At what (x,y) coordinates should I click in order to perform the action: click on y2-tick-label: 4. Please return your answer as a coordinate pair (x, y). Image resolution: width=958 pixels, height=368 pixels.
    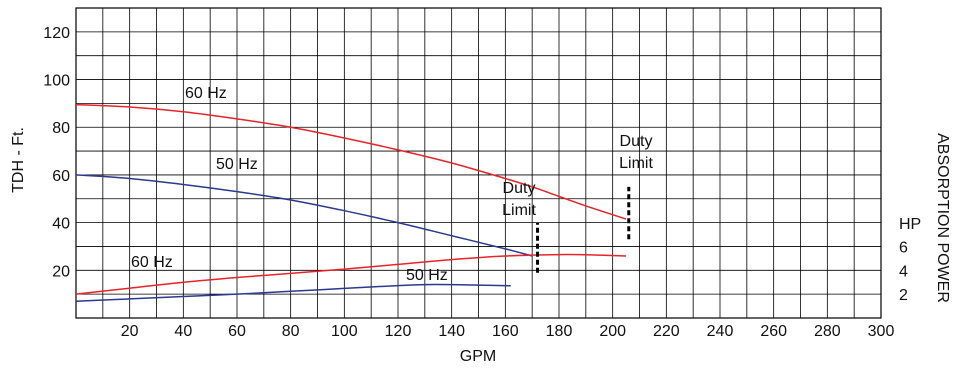
    Looking at the image, I should click on (903, 271).